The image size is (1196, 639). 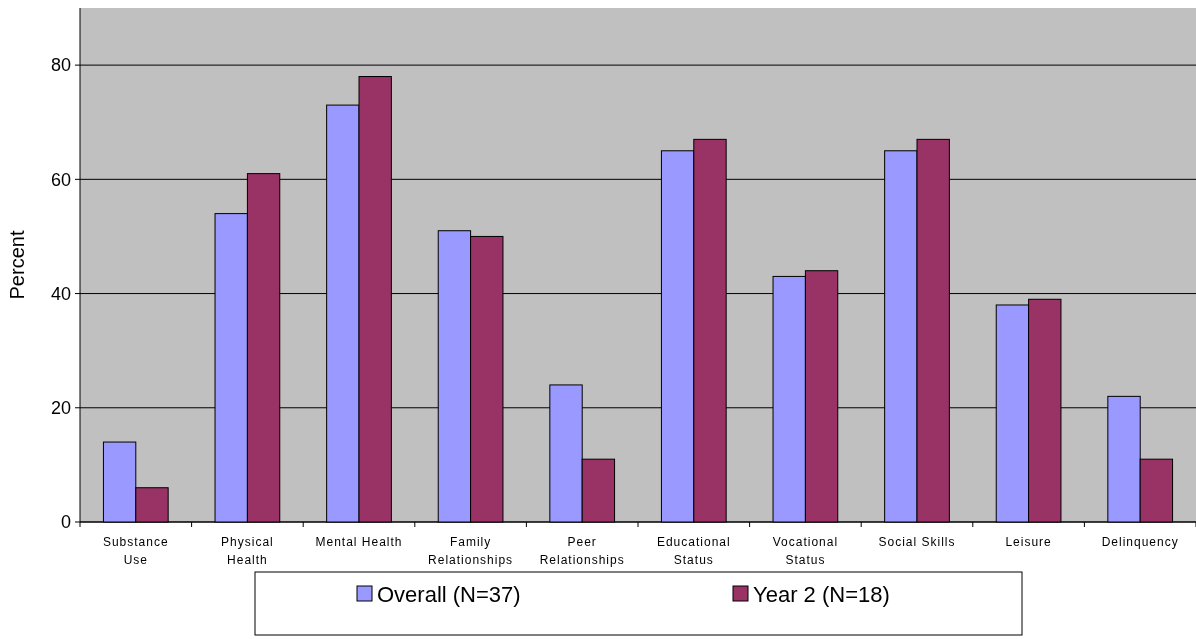 I want to click on y-tick-label: 80, so click(x=60, y=65).